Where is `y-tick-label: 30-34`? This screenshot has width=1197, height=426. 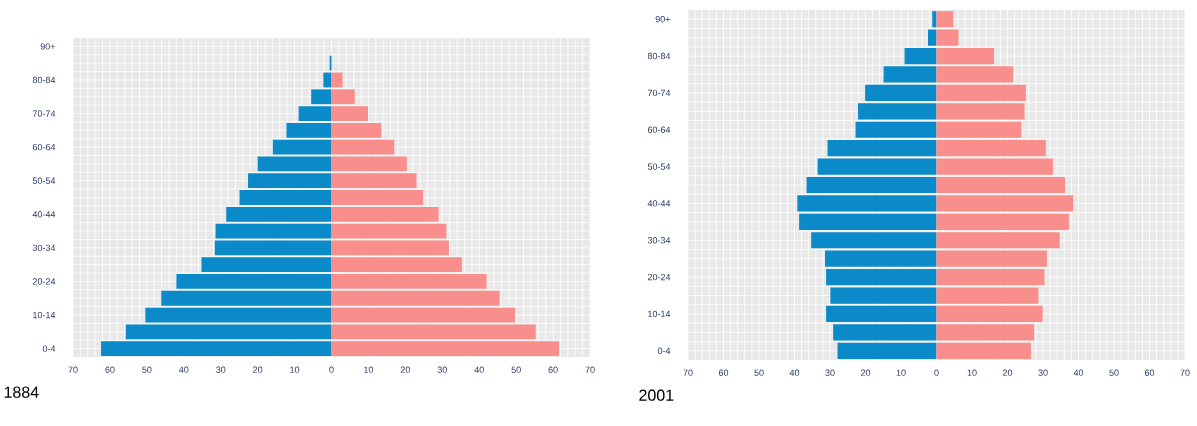
y-tick-label: 30-34 is located at coordinates (659, 240).